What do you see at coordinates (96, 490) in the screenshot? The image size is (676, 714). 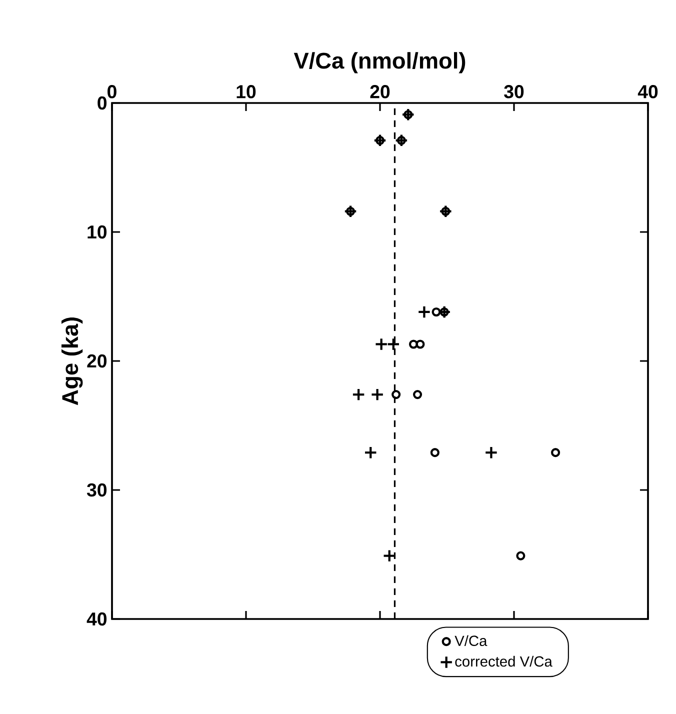 I see `y-tick-label: 30` at bounding box center [96, 490].